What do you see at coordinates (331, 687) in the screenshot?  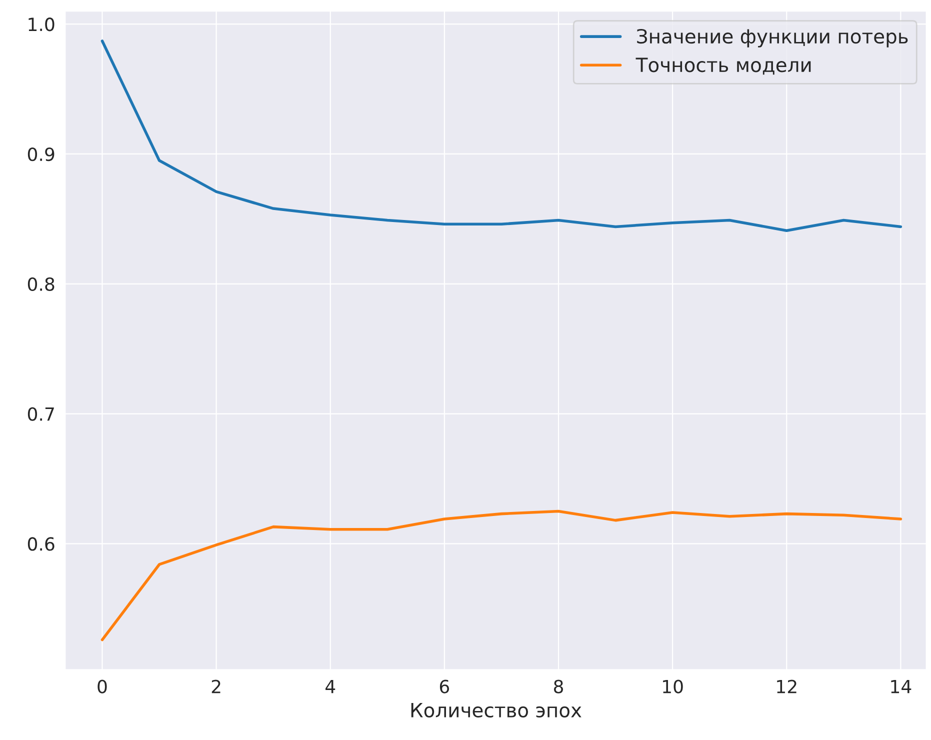 I see `x-tick-label: 4` at bounding box center [331, 687].